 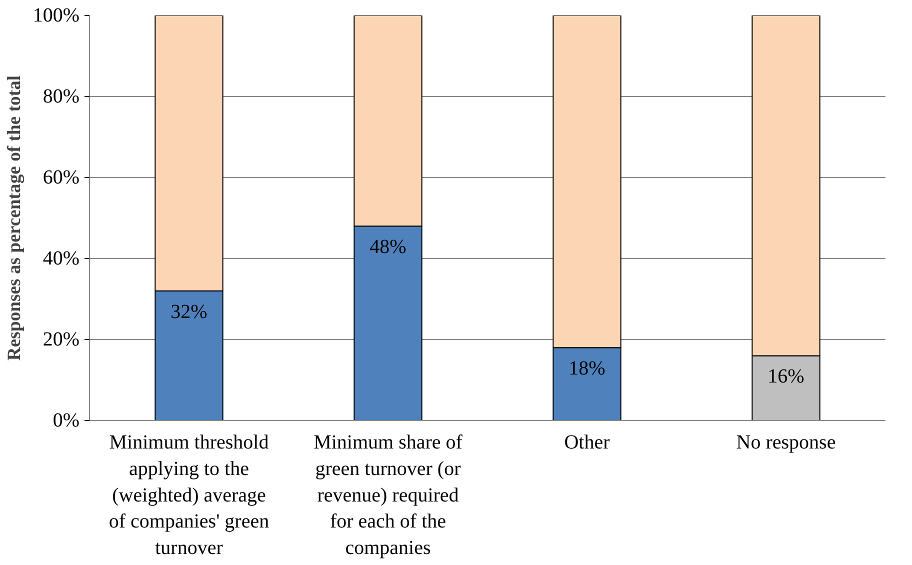 I want to click on data-label: 16%, so click(x=786, y=377).